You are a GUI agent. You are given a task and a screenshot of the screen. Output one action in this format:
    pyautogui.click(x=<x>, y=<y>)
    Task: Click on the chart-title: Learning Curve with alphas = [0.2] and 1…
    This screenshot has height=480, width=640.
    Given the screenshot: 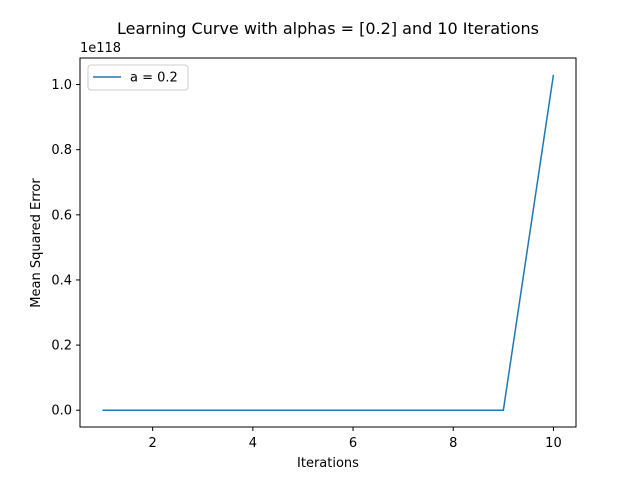 What is the action you would take?
    pyautogui.click(x=328, y=28)
    